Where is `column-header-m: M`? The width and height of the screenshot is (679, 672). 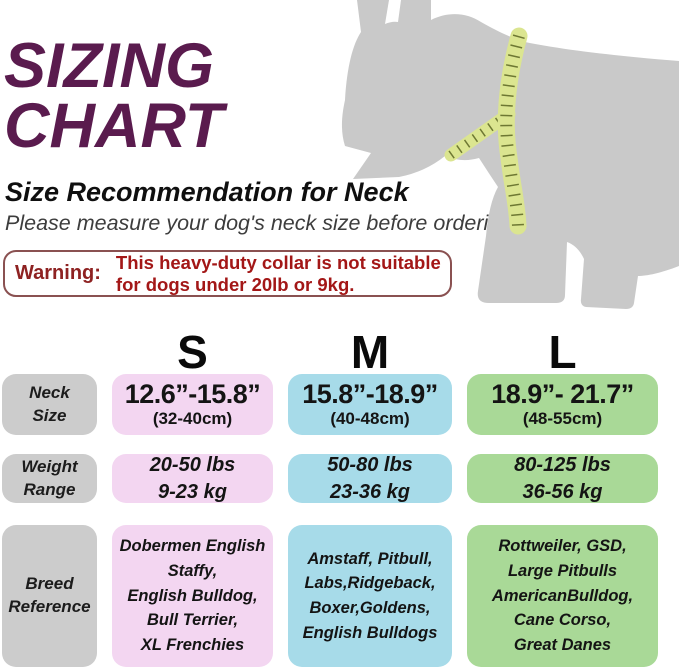 column-header-m: M is located at coordinates (370, 352).